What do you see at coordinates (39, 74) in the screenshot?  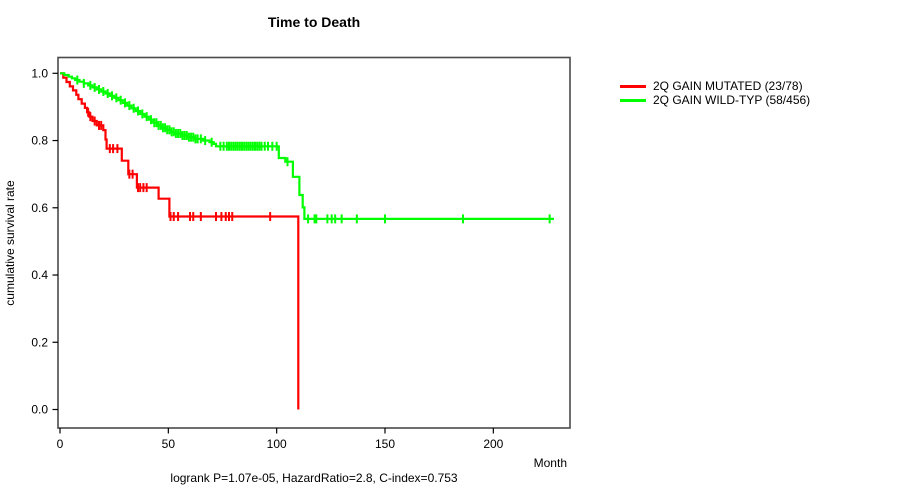 I see `y-tick-label: 1.0` at bounding box center [39, 74].